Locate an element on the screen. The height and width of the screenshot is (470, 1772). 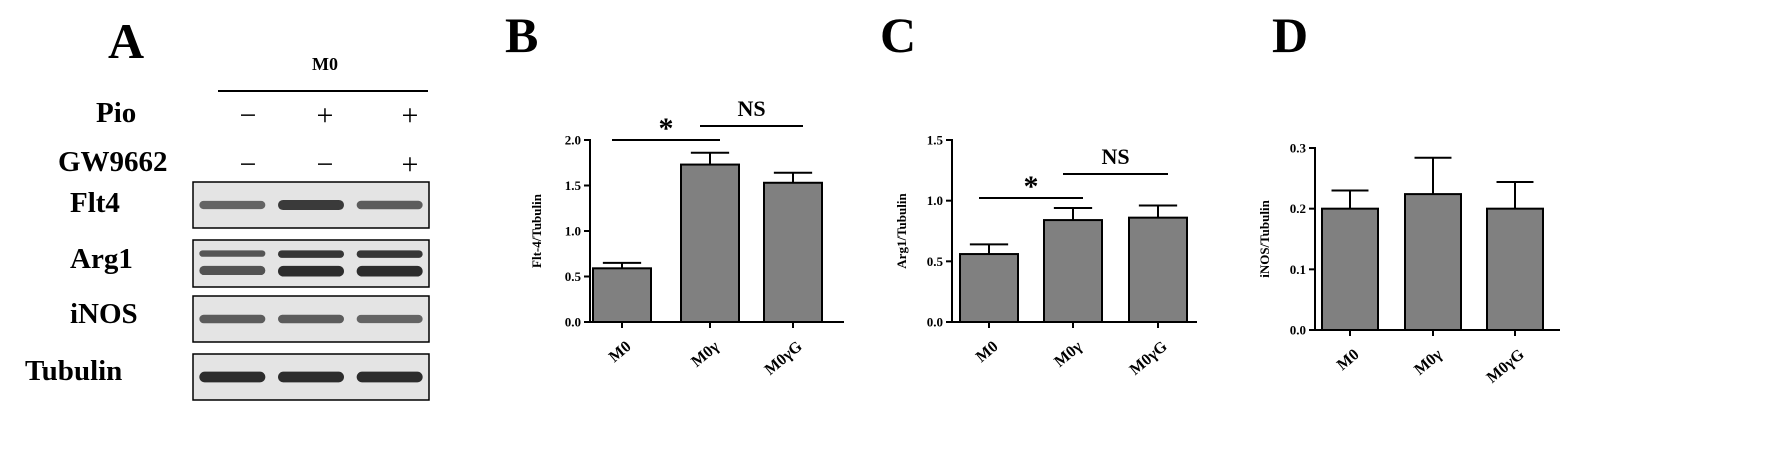
y-tick-label: 0.3 is located at coordinates (1298, 148).